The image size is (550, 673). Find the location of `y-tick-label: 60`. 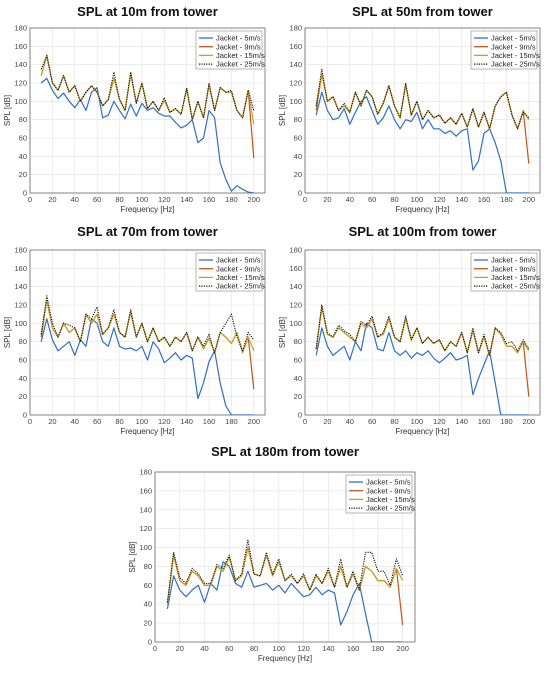

y-tick-label: 60 is located at coordinates (298, 138).